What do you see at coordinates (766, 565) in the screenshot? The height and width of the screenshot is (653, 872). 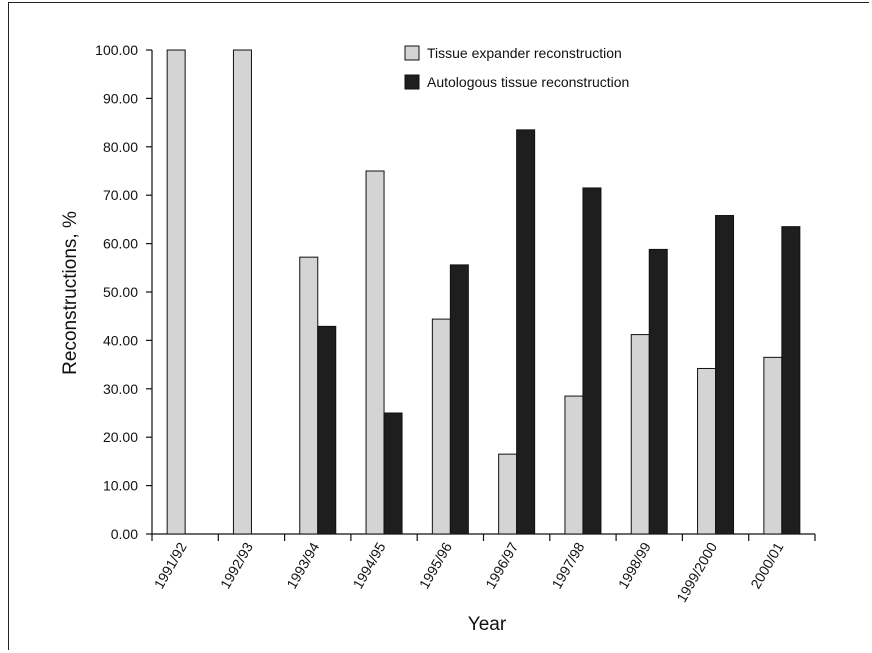 I see `x-tick-label: 2000/01` at bounding box center [766, 565].